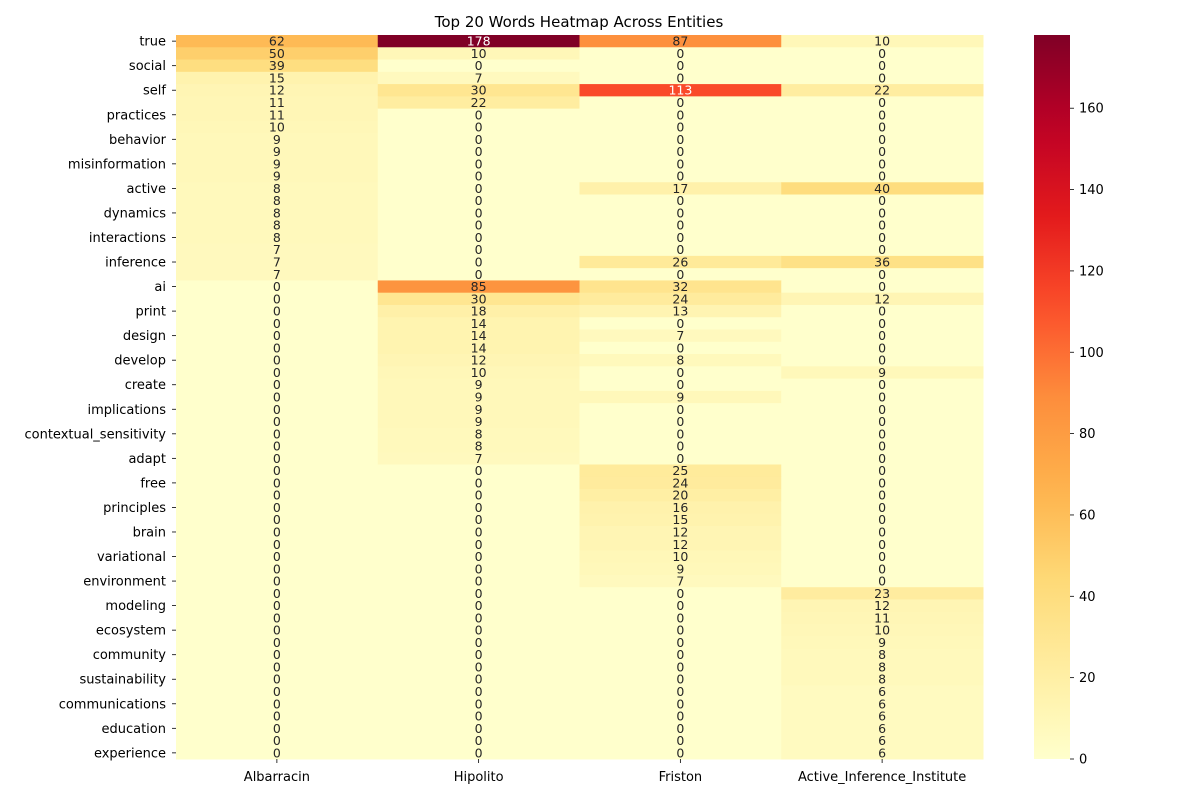 The width and height of the screenshot is (1200, 800). Describe the element at coordinates (680, 335) in the screenshot. I see `cell-value-label: 7` at that location.